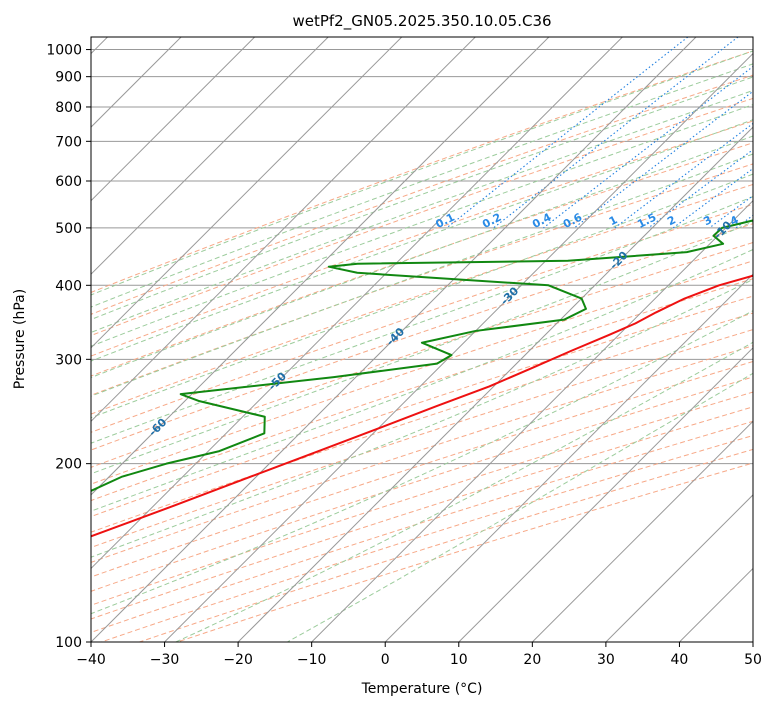 This screenshot has width=775, height=708. Describe the element at coordinates (421, 21) in the screenshot. I see `chart-title: wetPf2_GN05.2025.350.10.05.C36` at that location.